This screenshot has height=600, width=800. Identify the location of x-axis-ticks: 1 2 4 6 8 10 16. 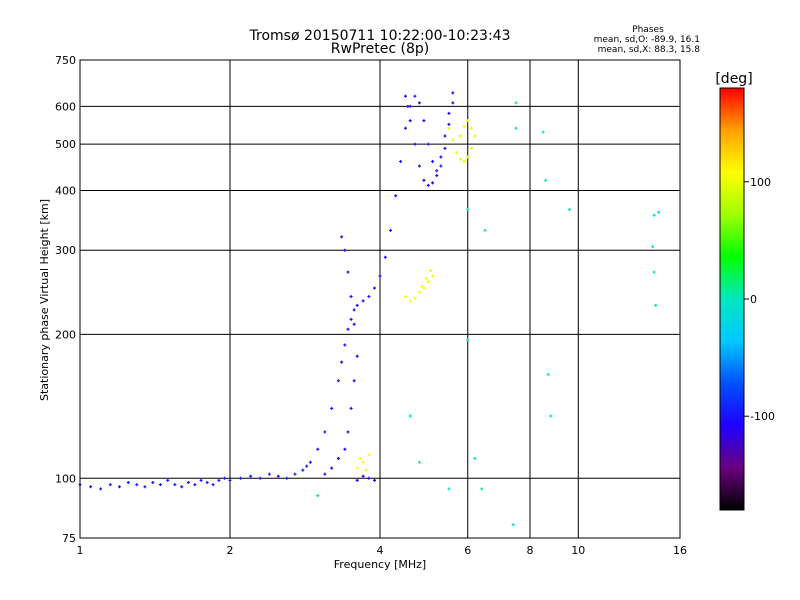
(382, 550).